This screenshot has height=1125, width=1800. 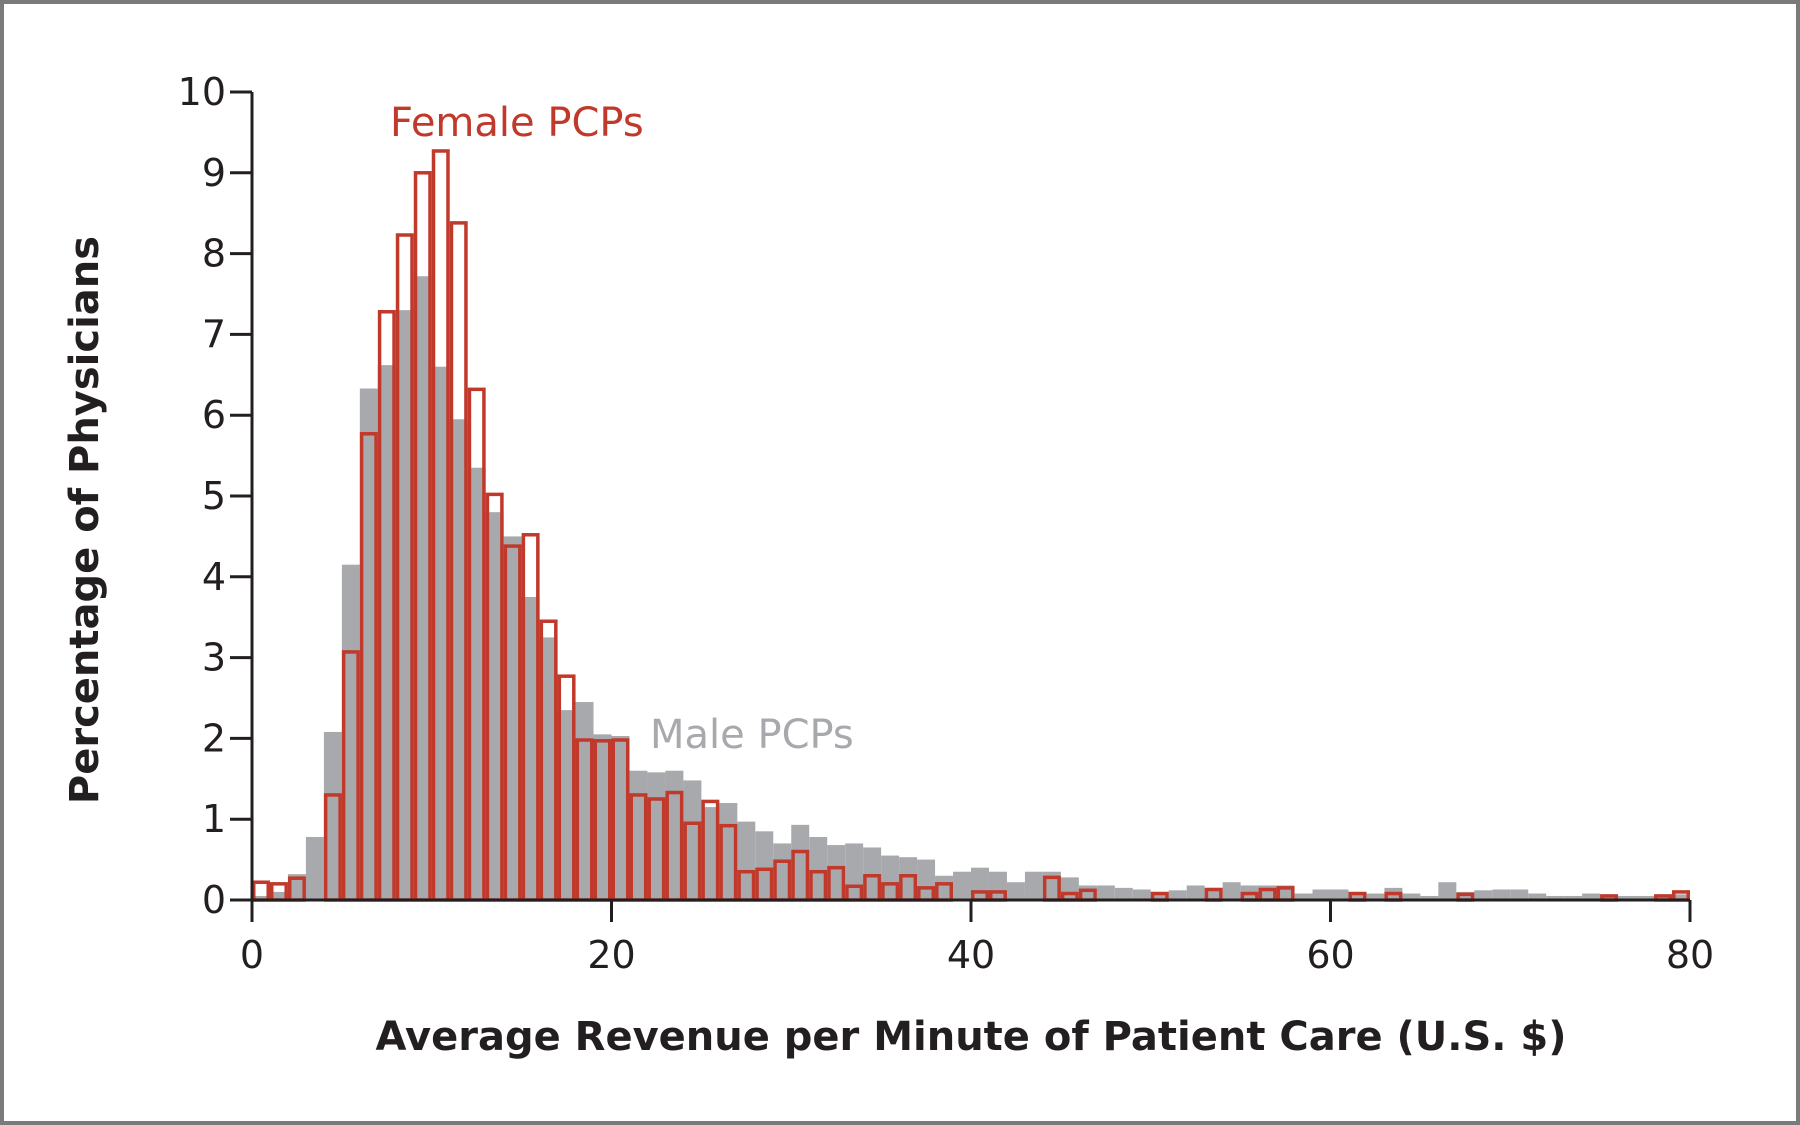 I want to click on female-series-label: Female PCPs, so click(x=517, y=123).